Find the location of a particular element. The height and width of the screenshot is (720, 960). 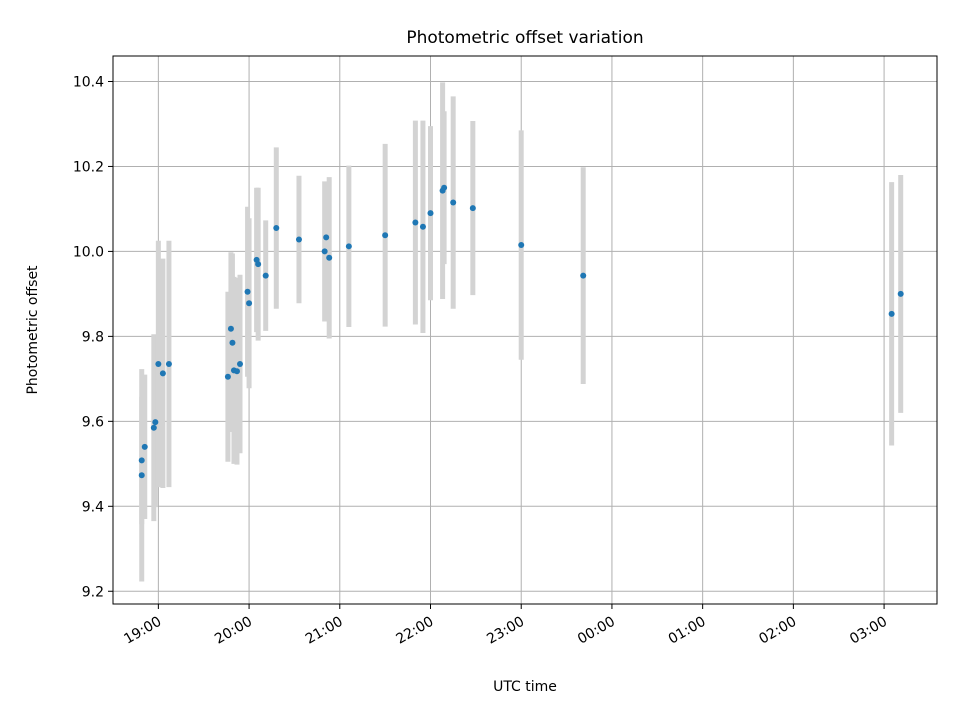

y-axis-ticks: 9.2 9.4 9.6 9.8 10.0 10.2 10.4 is located at coordinates (93, 337).